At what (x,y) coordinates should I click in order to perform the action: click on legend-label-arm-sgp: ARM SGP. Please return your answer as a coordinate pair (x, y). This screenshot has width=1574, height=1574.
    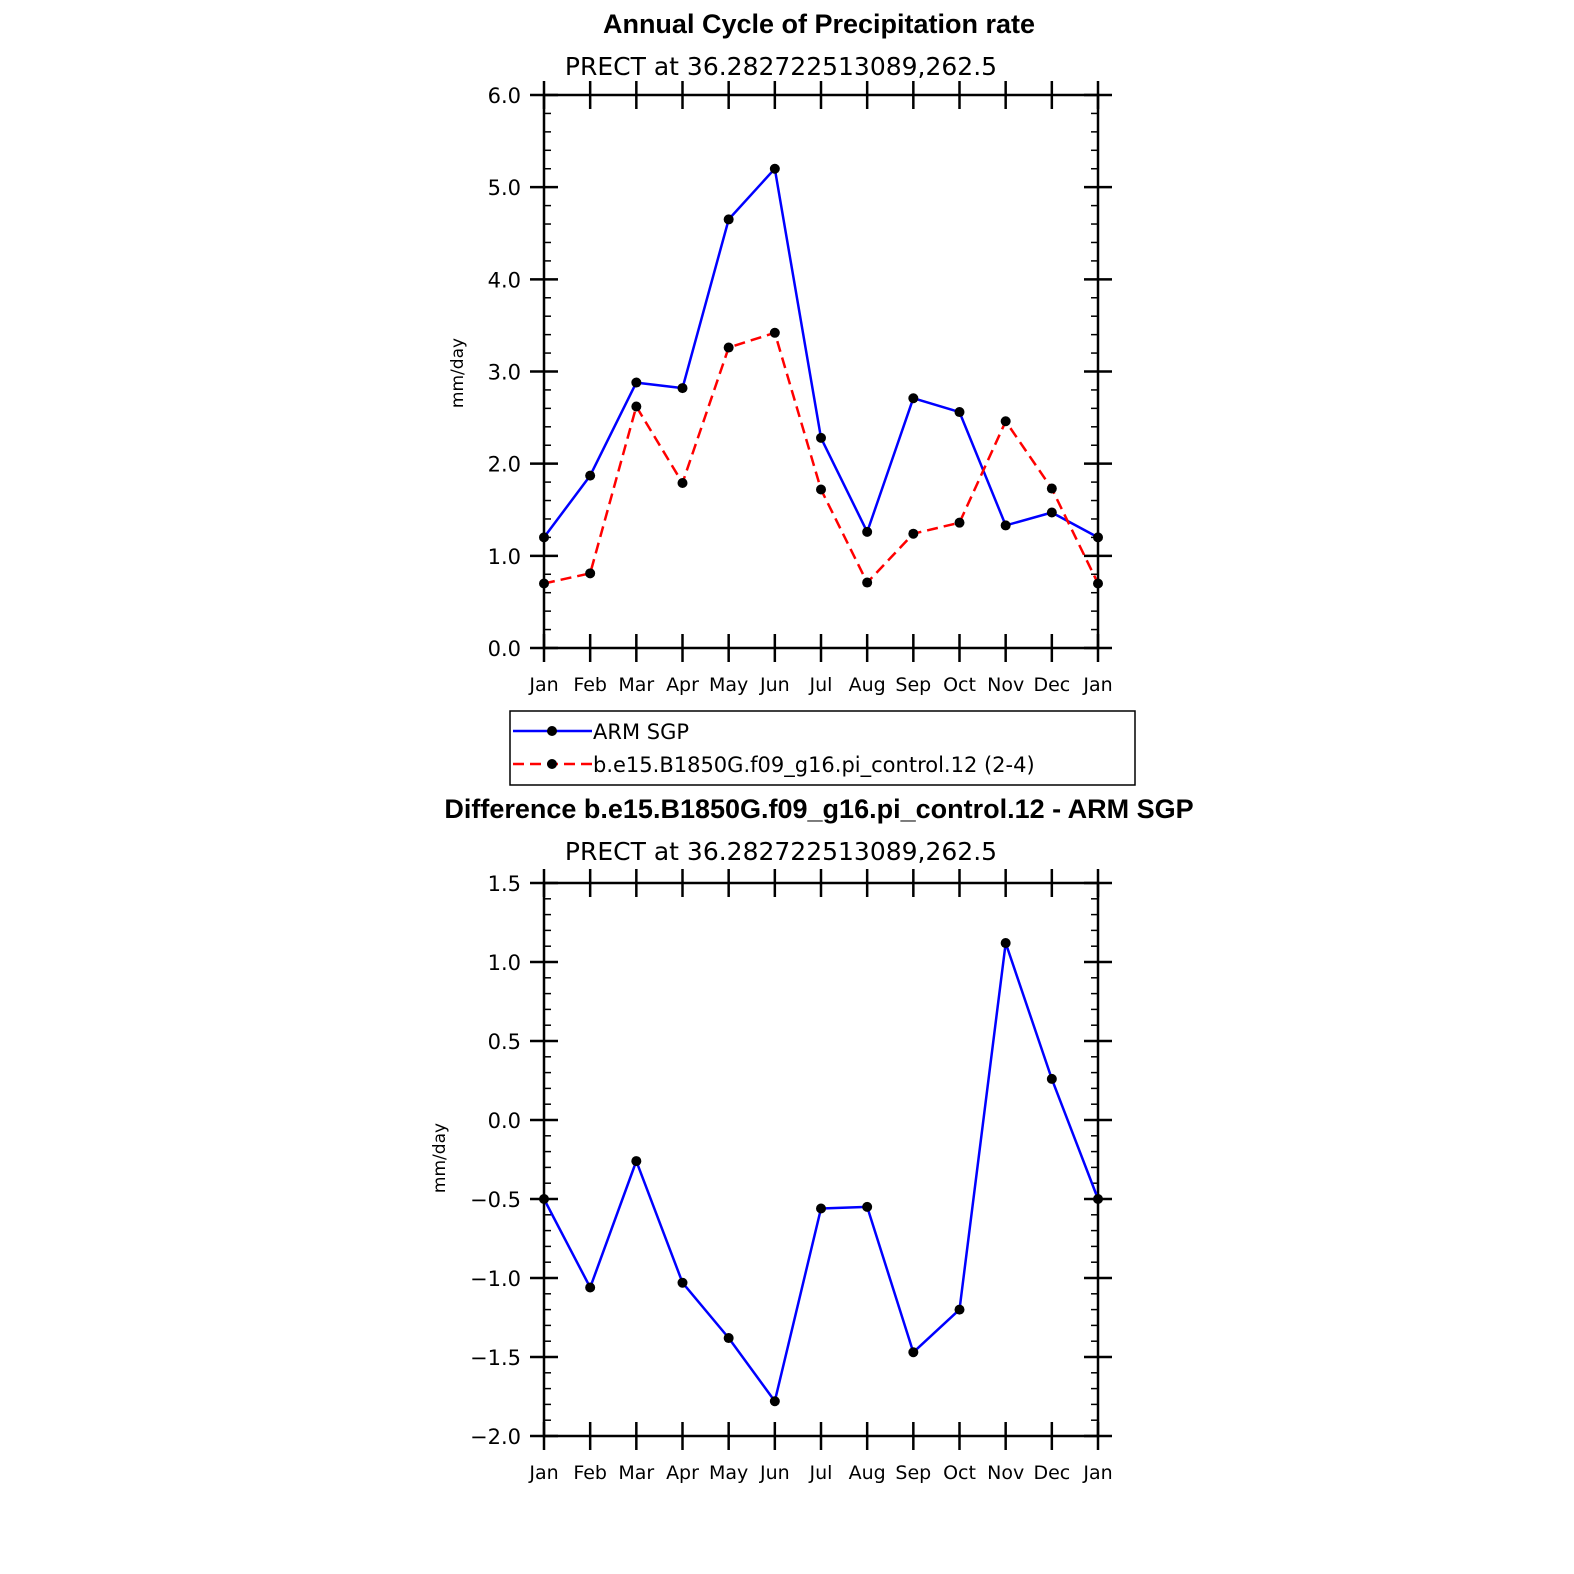
    Looking at the image, I should click on (641, 732).